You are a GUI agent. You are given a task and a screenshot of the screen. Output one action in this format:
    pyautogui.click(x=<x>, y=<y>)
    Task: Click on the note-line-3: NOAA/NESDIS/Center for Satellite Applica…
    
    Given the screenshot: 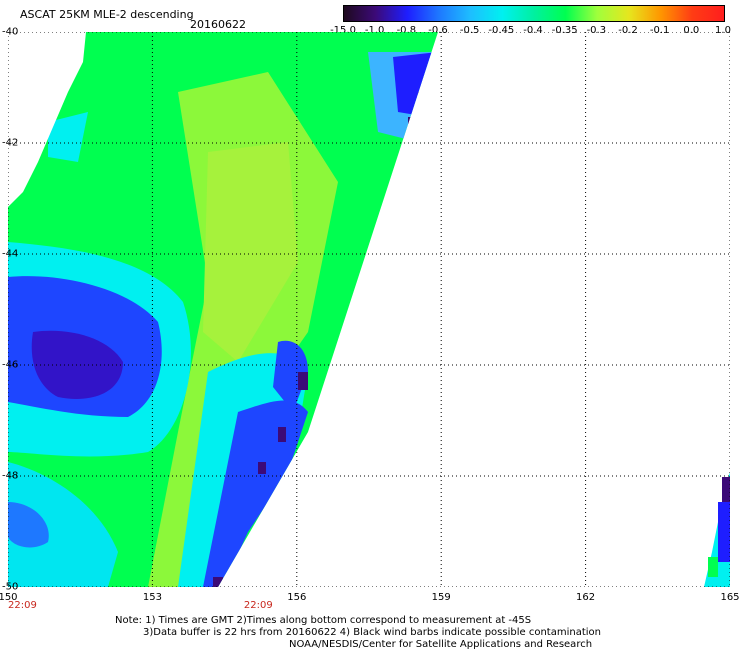 What is the action you would take?
    pyautogui.click(x=441, y=644)
    